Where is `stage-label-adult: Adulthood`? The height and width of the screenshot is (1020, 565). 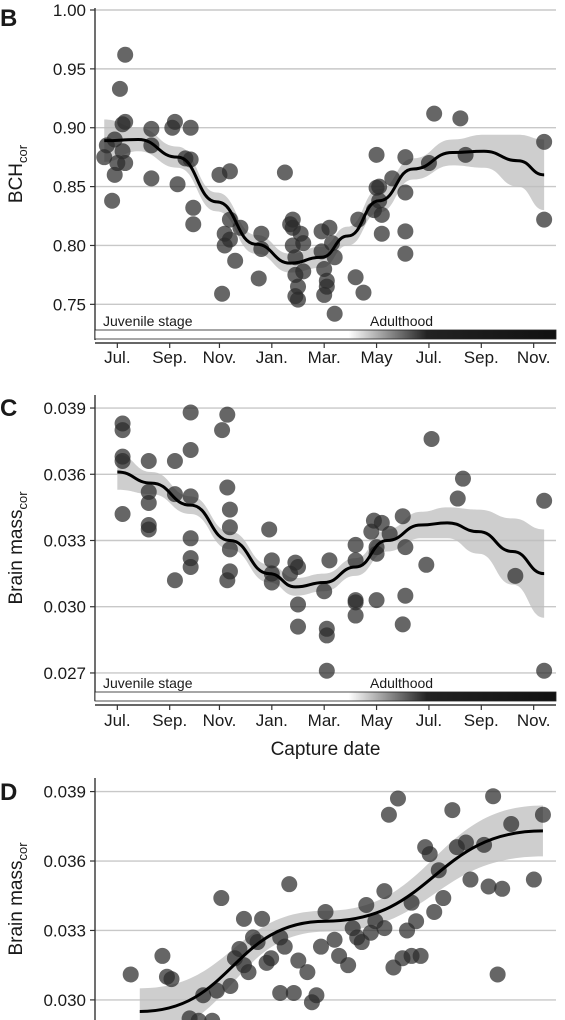 stage-label-adult: Adulthood is located at coordinates (401, 321).